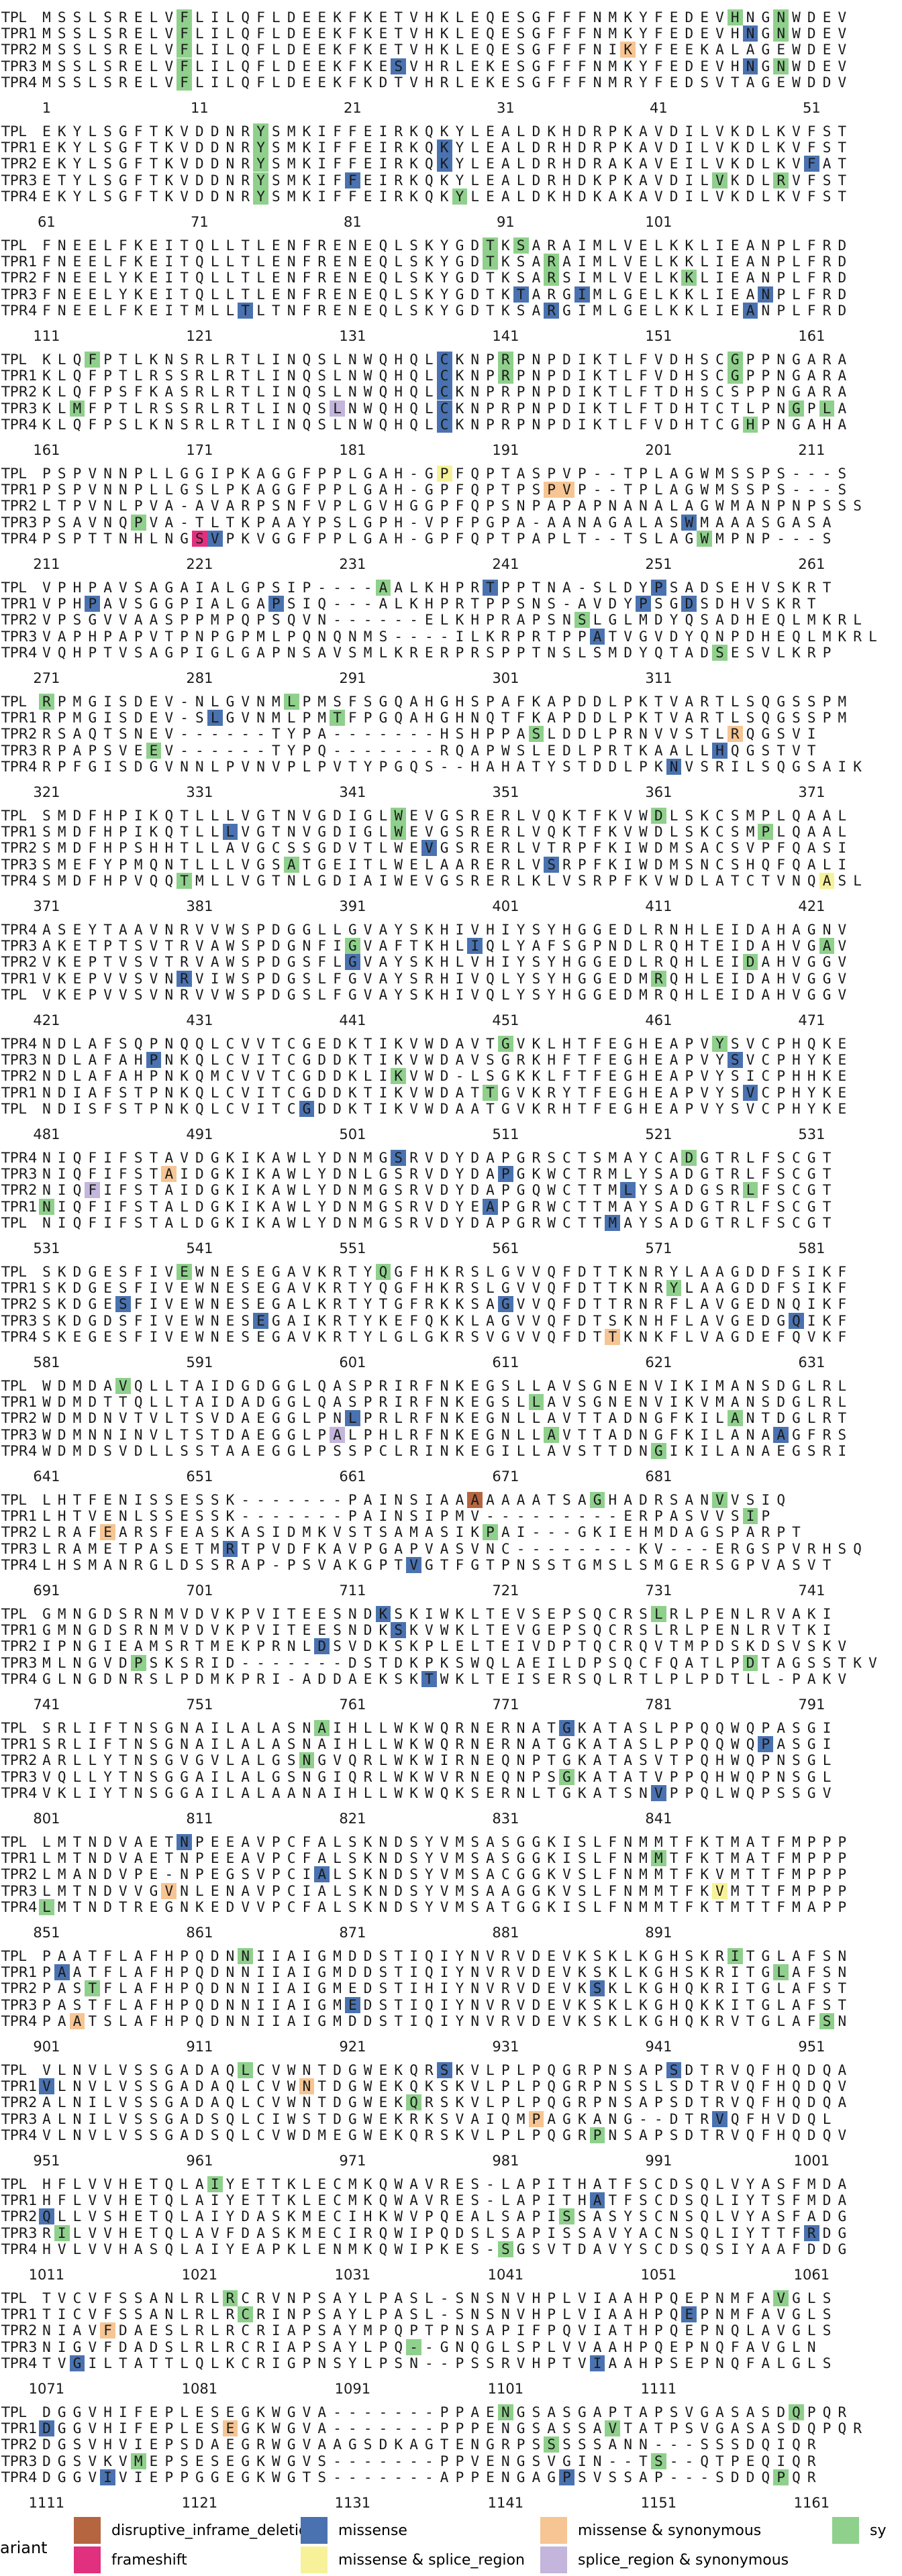 Image resolution: width=902 pixels, height=2576 pixels. Describe the element at coordinates (505, 2389) in the screenshot. I see `position-tick: 1101` at that location.